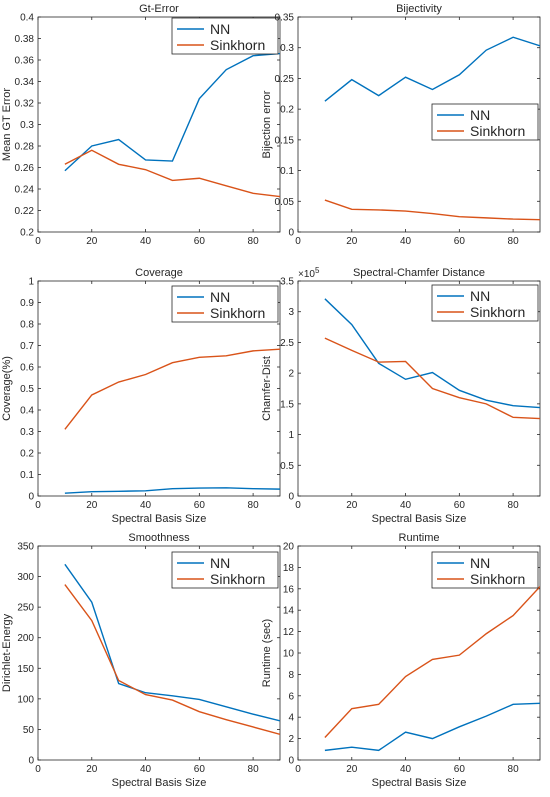 The height and width of the screenshot is (797, 550). I want to click on y-tick-label: 18, so click(289, 568).